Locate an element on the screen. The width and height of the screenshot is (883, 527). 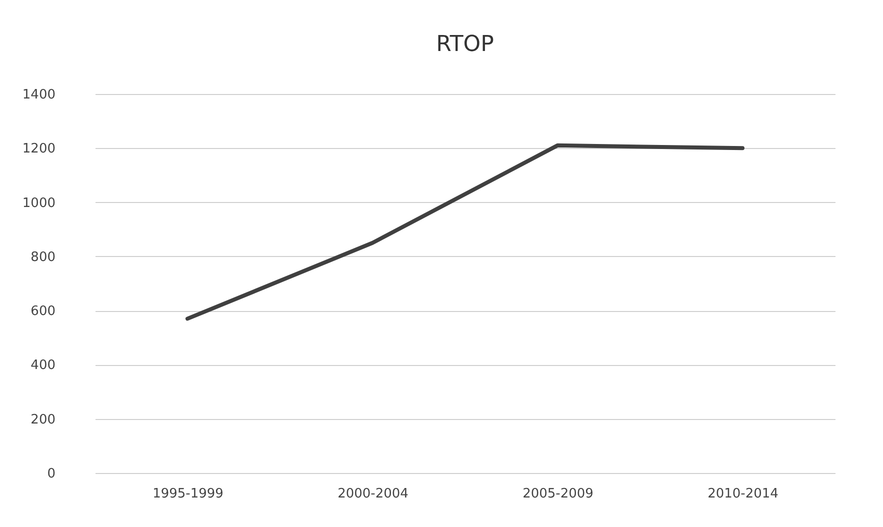
chart-title: RTOP is located at coordinates (465, 44).